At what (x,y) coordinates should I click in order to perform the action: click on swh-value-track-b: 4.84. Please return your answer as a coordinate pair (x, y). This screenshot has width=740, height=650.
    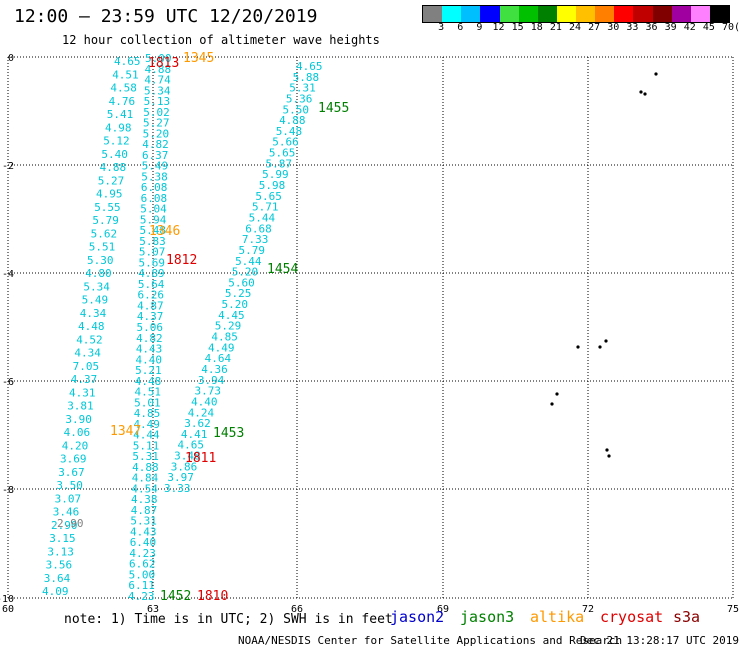
    Looking at the image, I should click on (145, 478).